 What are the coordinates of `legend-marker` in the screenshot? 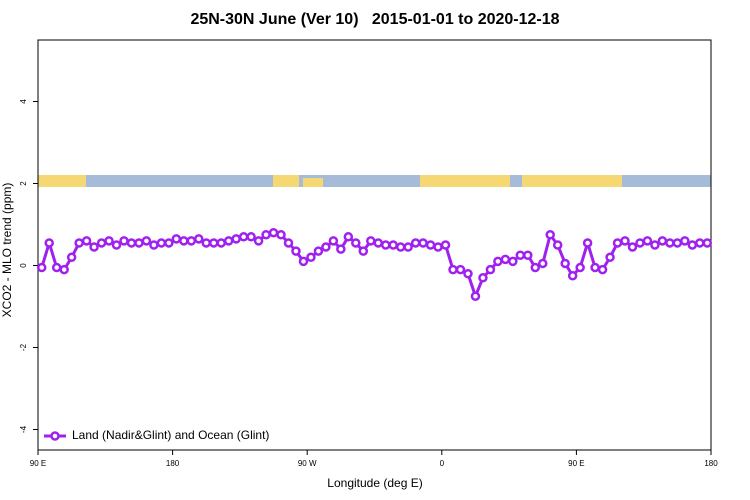 It's located at (55, 436).